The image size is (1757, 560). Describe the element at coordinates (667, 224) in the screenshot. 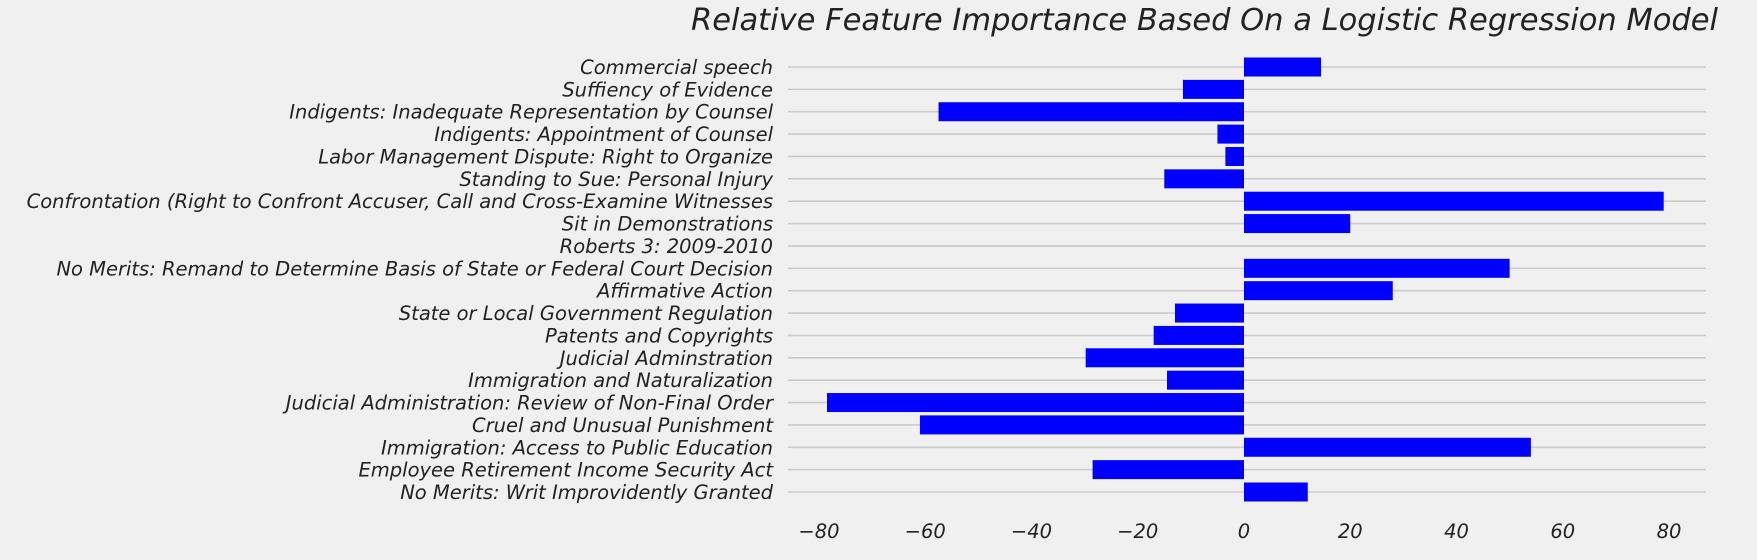

I see `y-tick-label: Sit in Demonstrations` at that location.